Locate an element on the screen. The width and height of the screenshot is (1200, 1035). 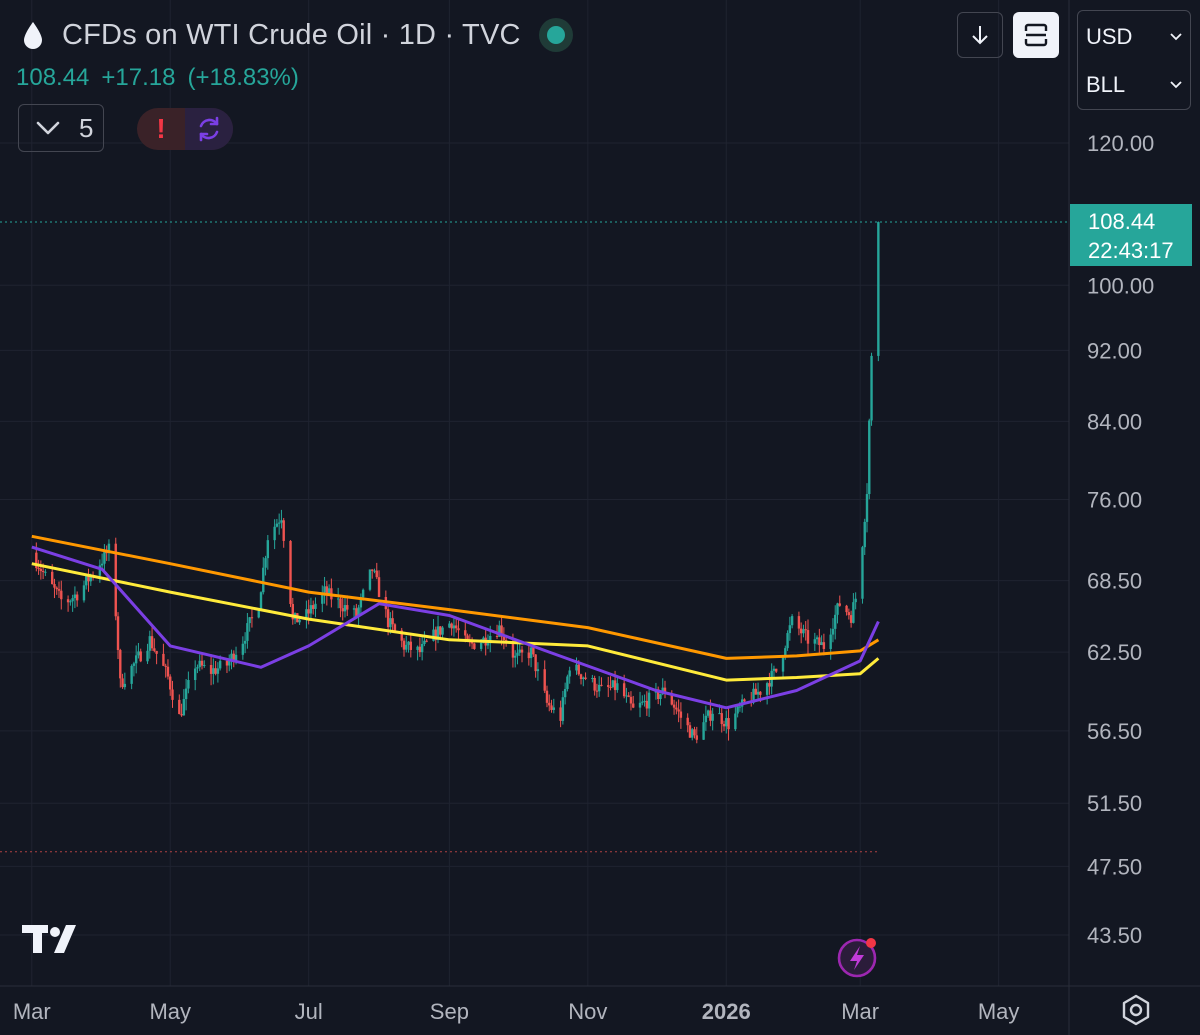
sync-icon is located at coordinates (209, 129).